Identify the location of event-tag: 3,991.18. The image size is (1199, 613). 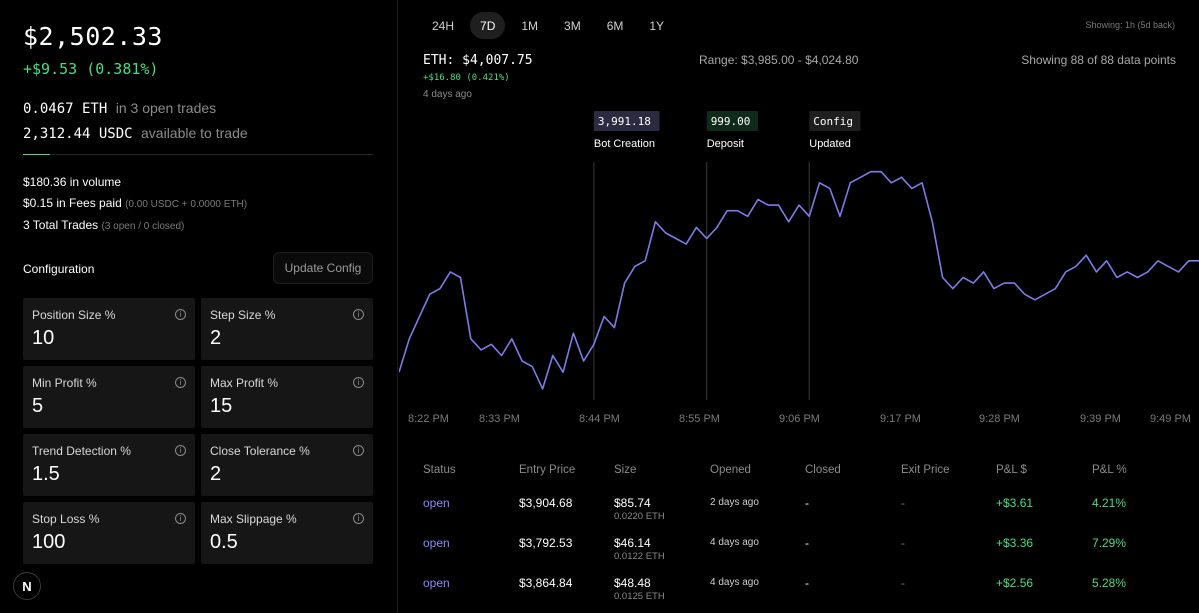
(624, 121).